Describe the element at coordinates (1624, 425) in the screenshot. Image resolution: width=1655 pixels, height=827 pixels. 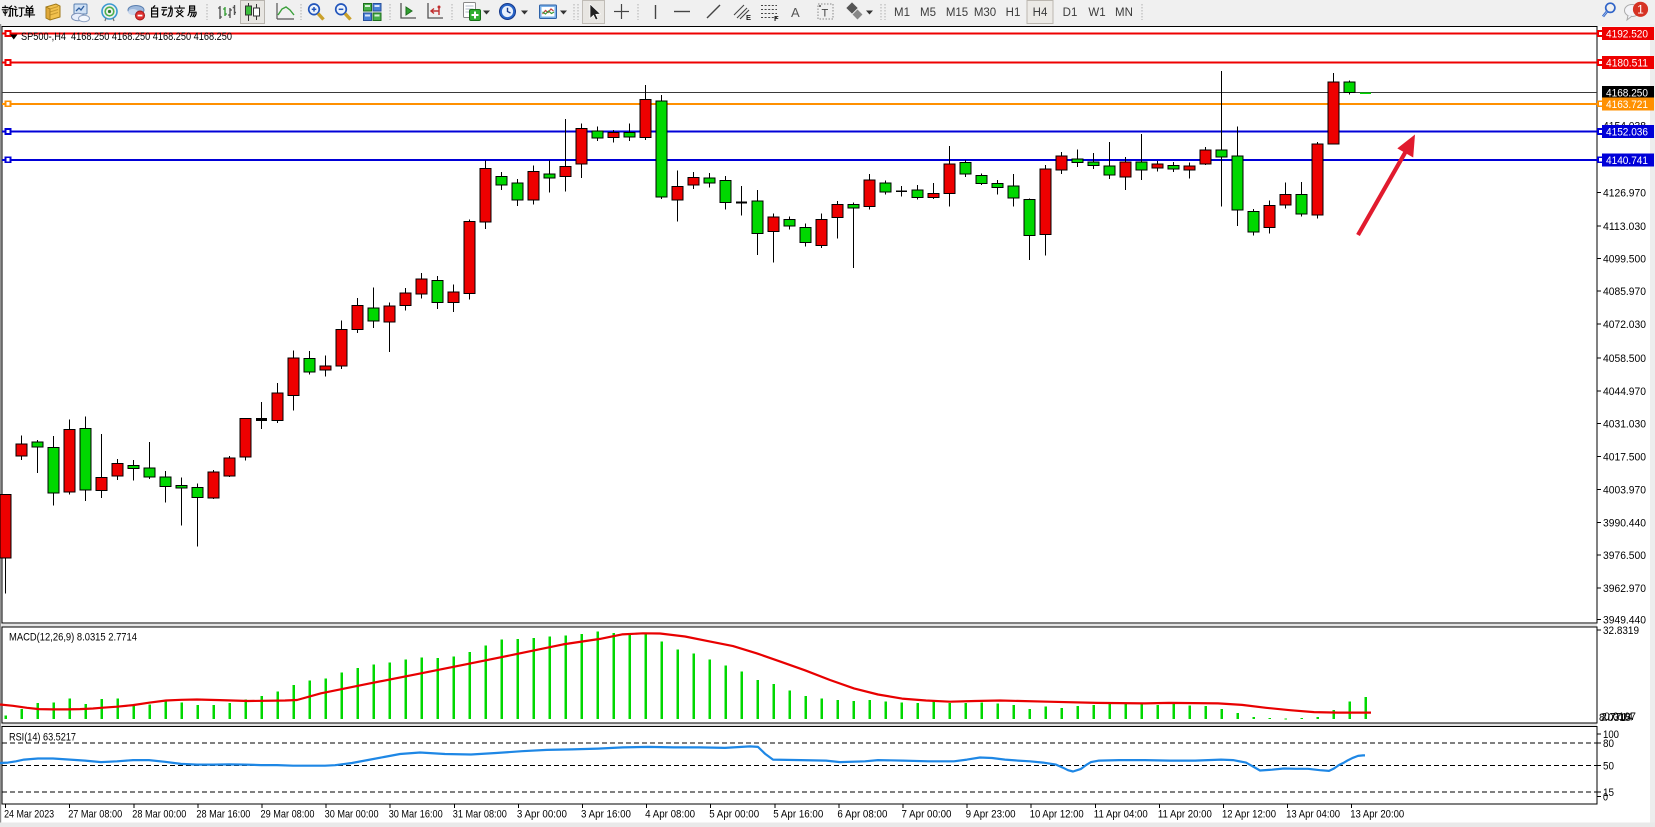
I see `svg-text: 4031.030` at that location.